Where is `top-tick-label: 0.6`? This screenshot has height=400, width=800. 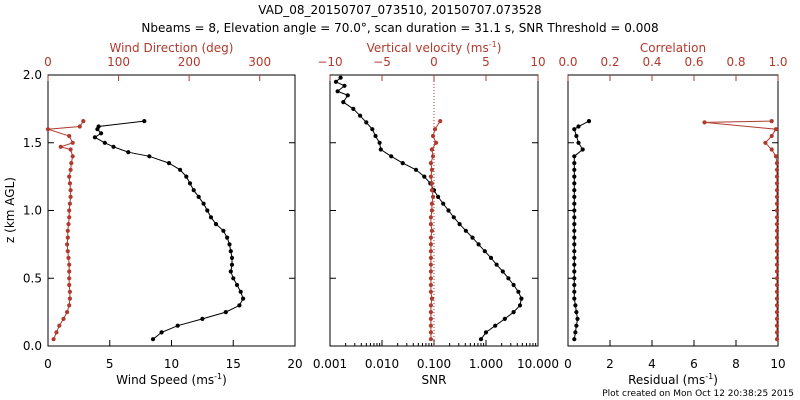 top-tick-label: 0.6 is located at coordinates (693, 62).